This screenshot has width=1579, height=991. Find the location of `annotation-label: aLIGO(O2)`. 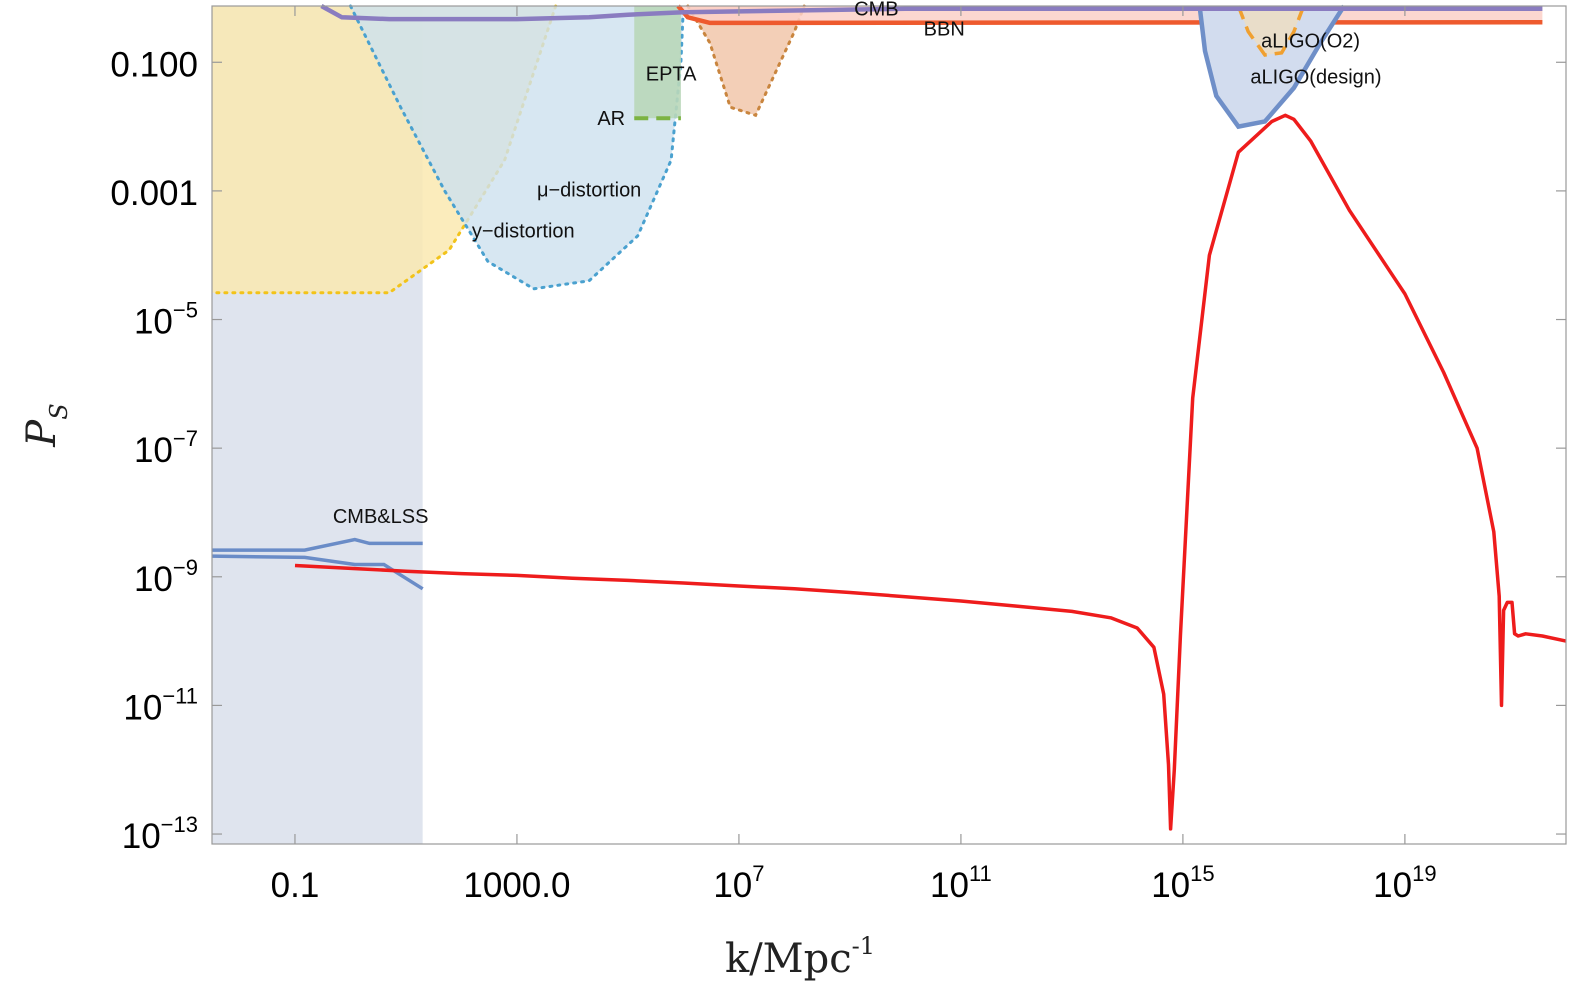

annotation-label: aLIGO(O2) is located at coordinates (1310, 41).